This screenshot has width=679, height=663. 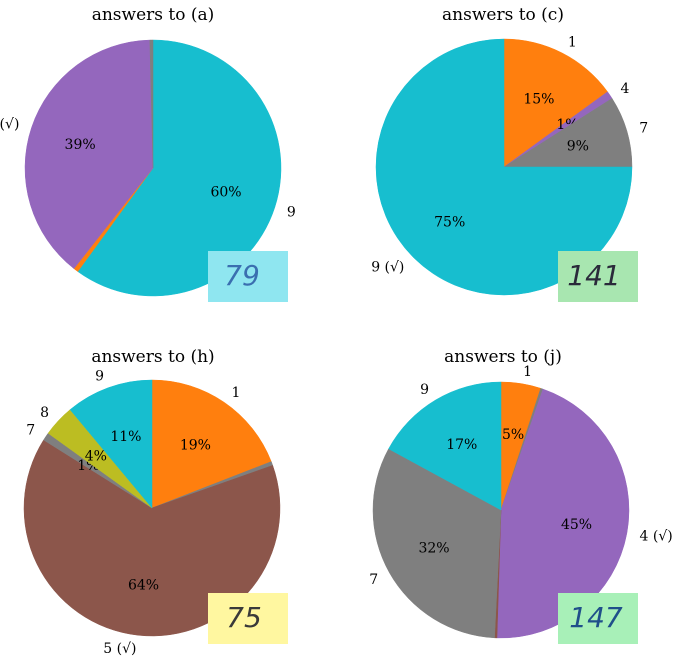 What do you see at coordinates (578, 147) in the screenshot?
I see `slice-percent-label: 9%` at bounding box center [578, 147].